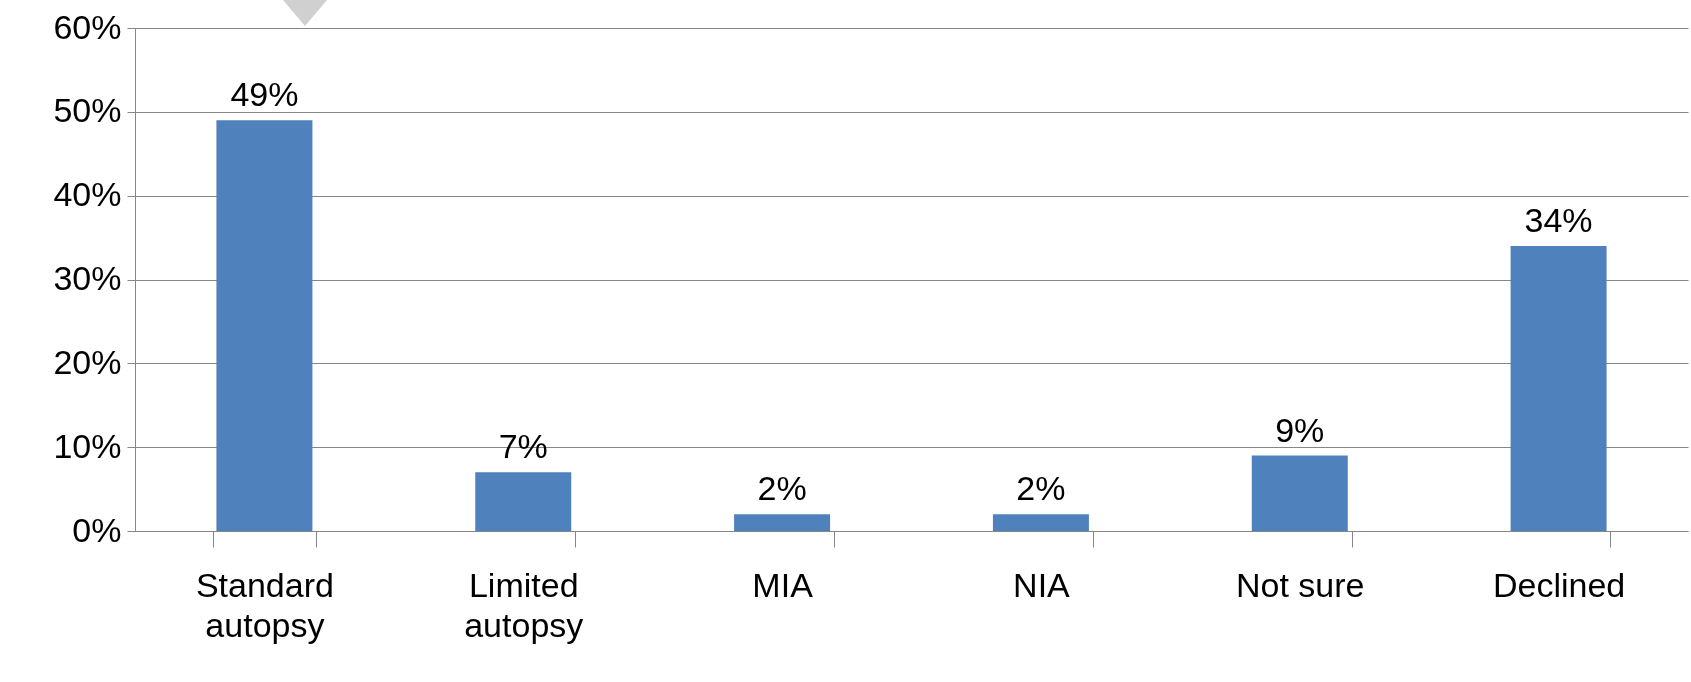 This screenshot has width=1691, height=682. I want to click on y-tick-label: 0%, so click(97, 529).